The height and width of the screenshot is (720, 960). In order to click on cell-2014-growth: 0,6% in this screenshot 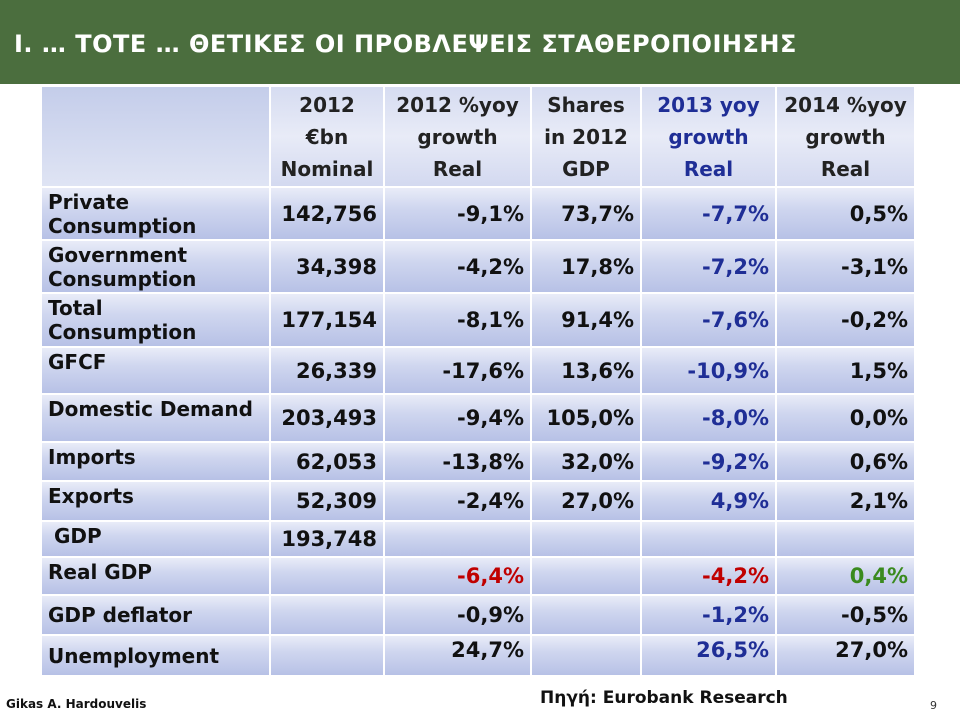, I will do `click(845, 461)`.